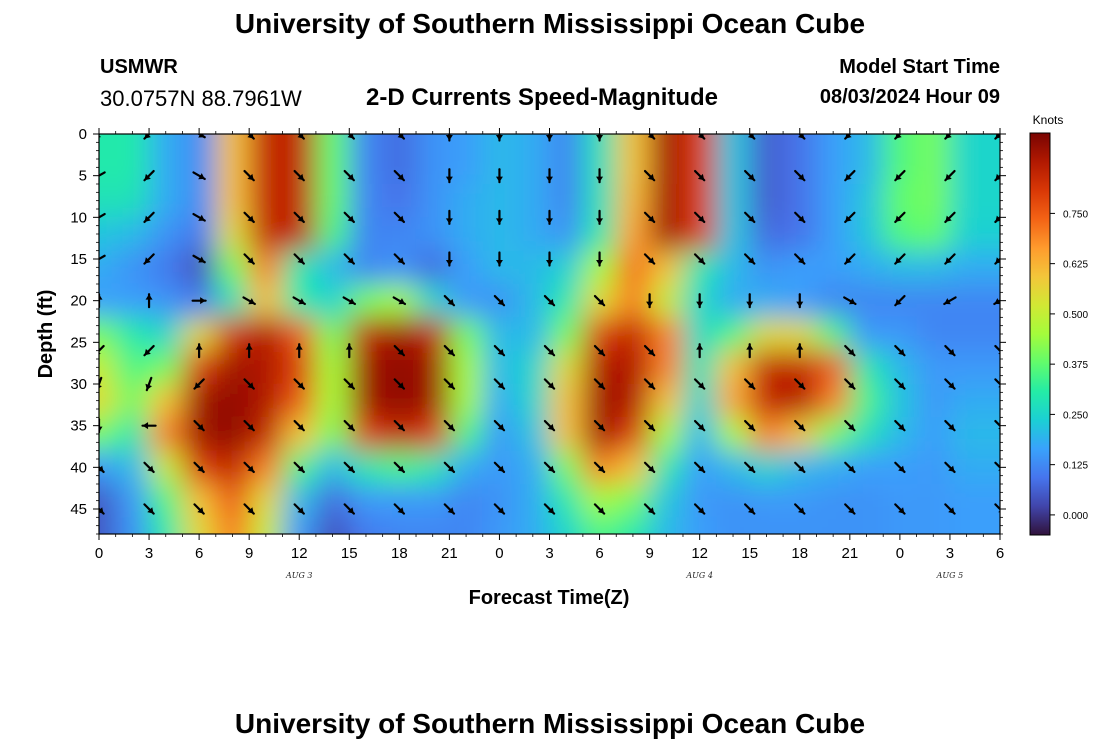 The image size is (1100, 750). Describe the element at coordinates (83, 176) in the screenshot. I see `y-tick-label: 5` at that location.